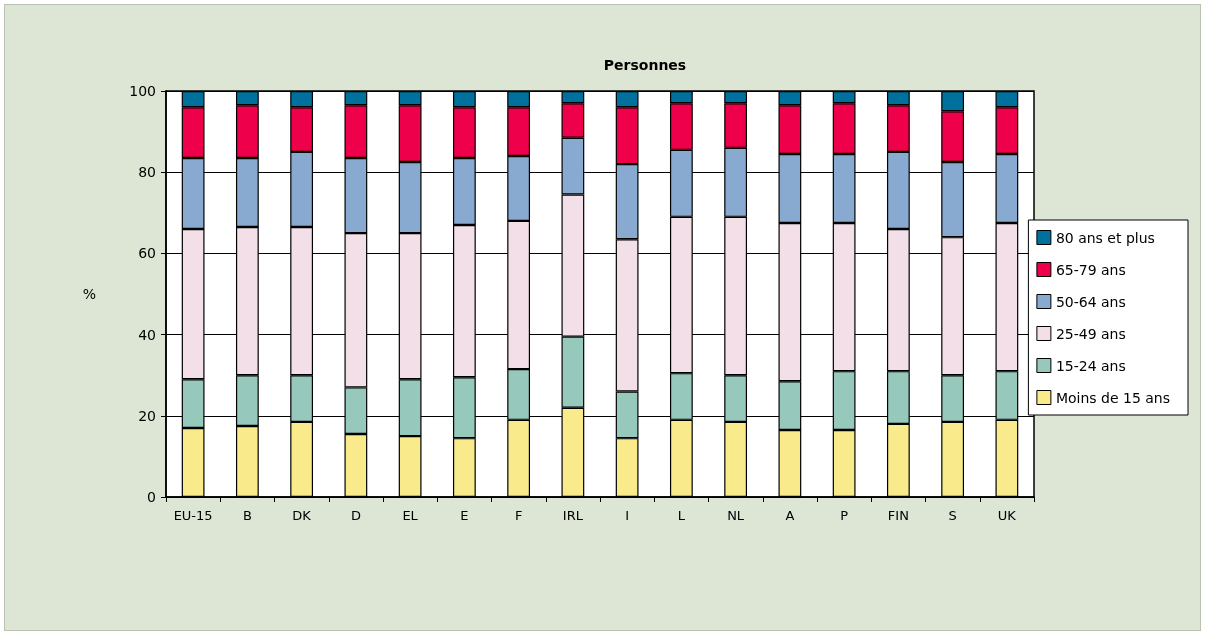  Describe the element at coordinates (147, 172) in the screenshot. I see `y-tick-label: 80` at that location.